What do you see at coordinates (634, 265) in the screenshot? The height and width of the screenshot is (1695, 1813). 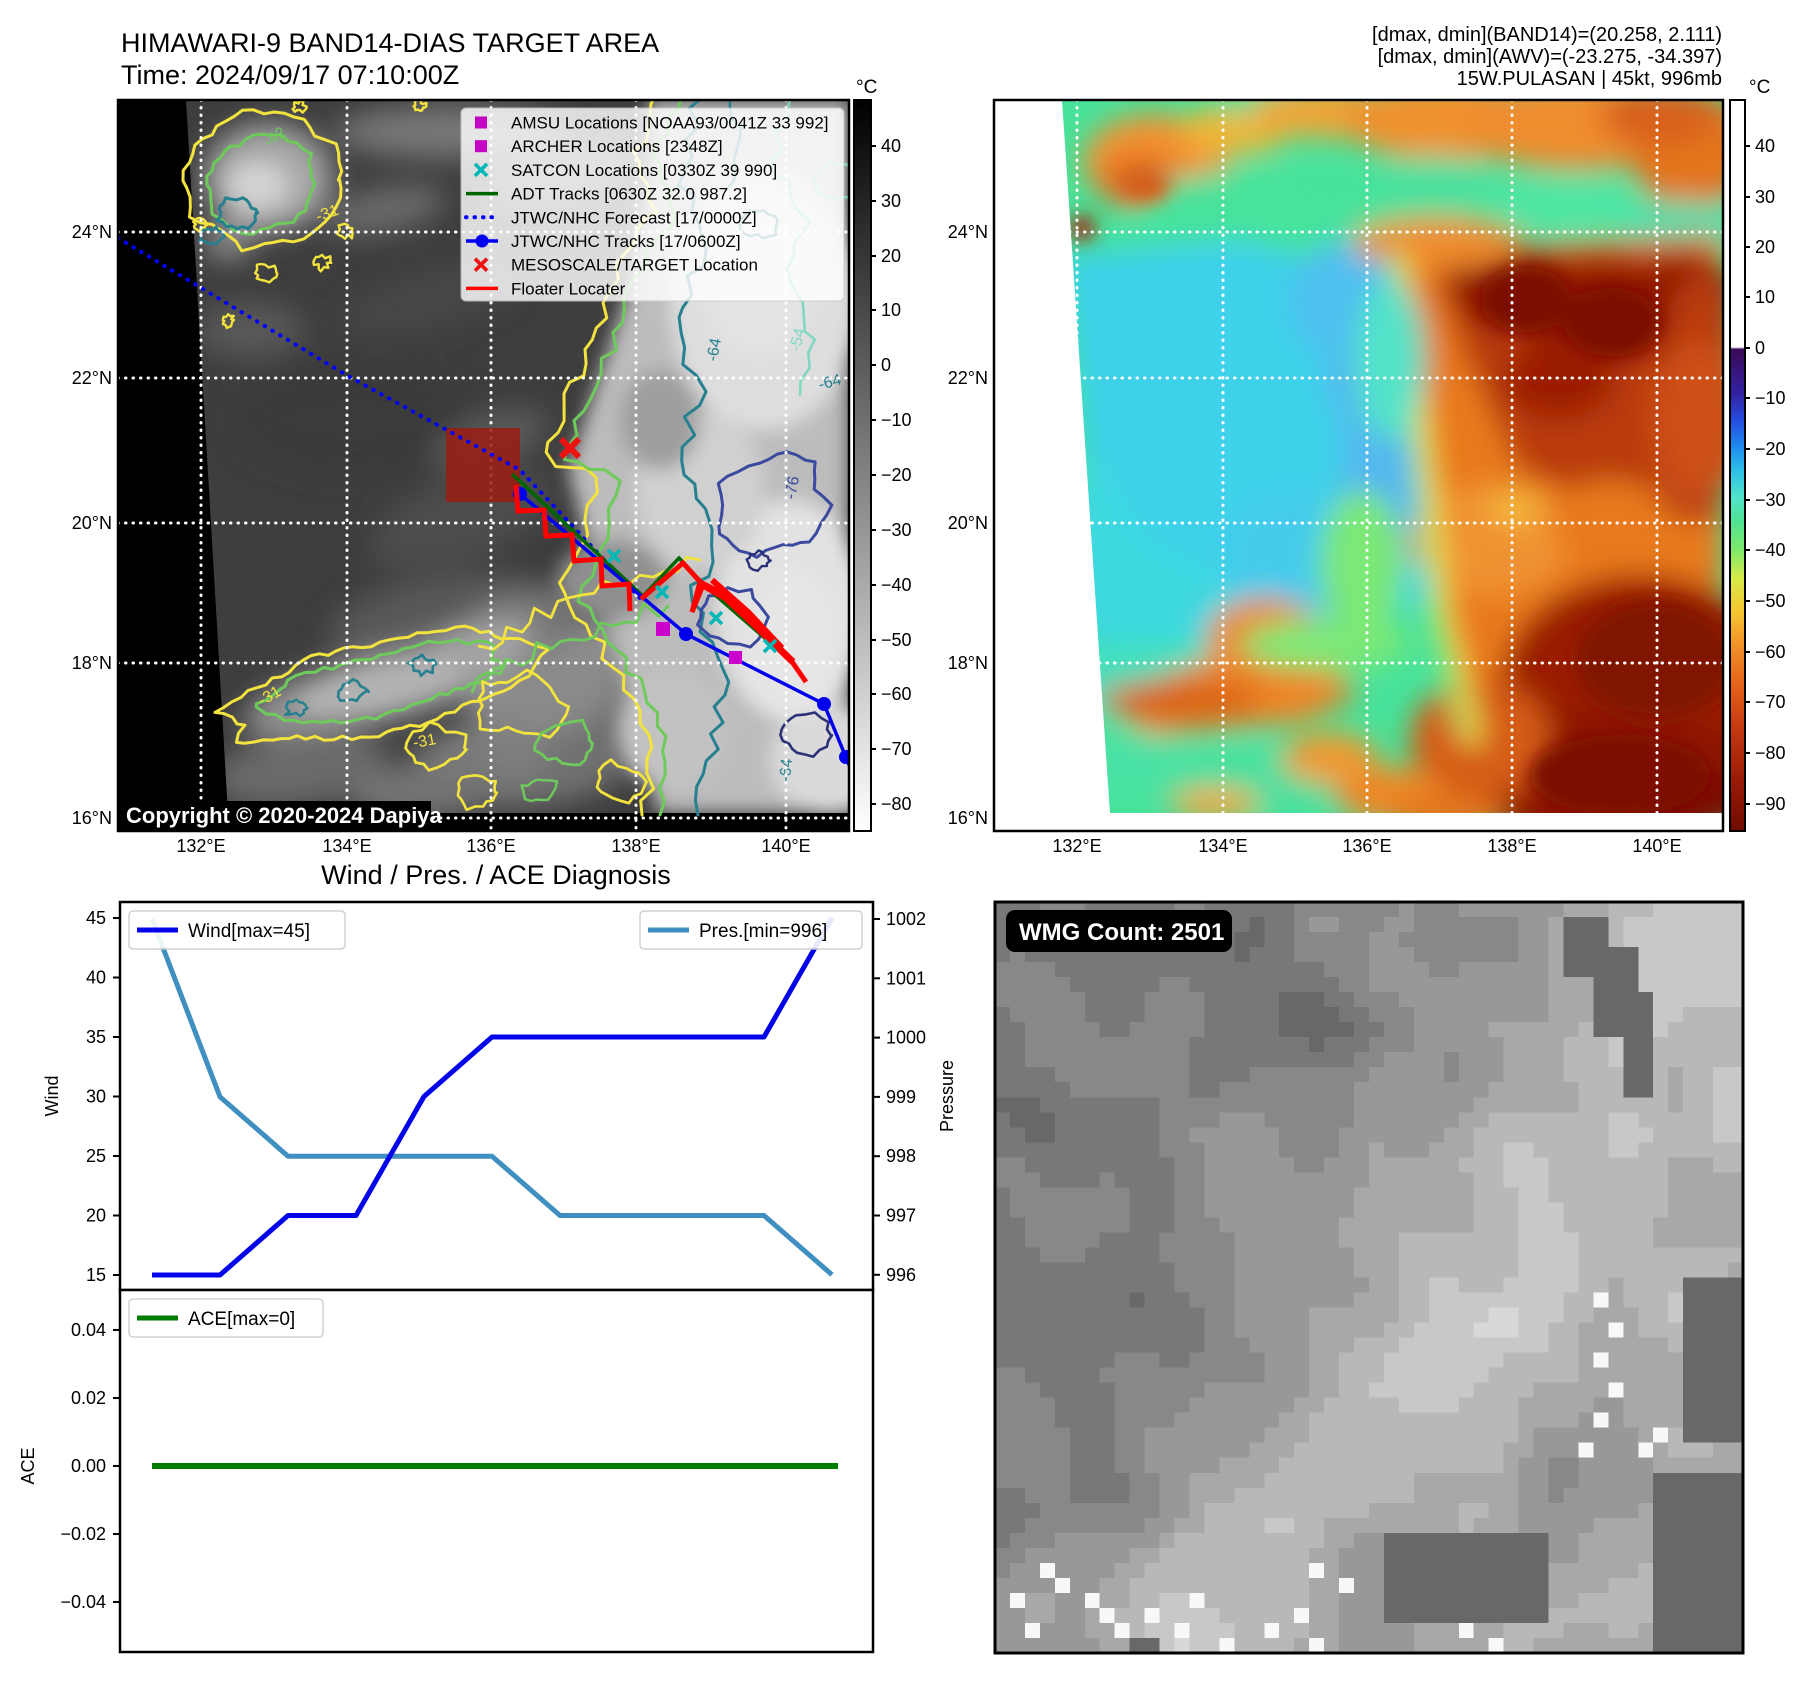 I see `svg-text: MESOSCALE/TARGET Location` at bounding box center [634, 265].